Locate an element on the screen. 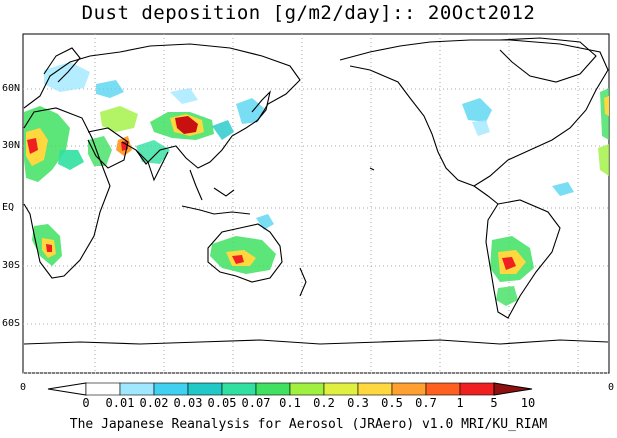  colorbar-tick-label: 0 is located at coordinates (86, 403).